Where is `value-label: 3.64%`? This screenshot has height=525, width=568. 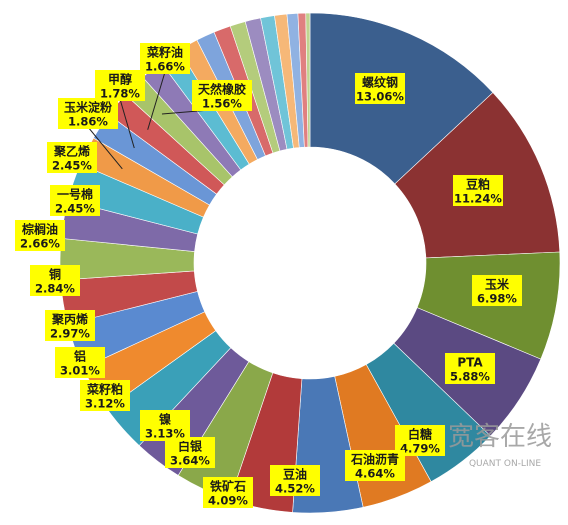 value-label: 3.64% is located at coordinates (190, 461).